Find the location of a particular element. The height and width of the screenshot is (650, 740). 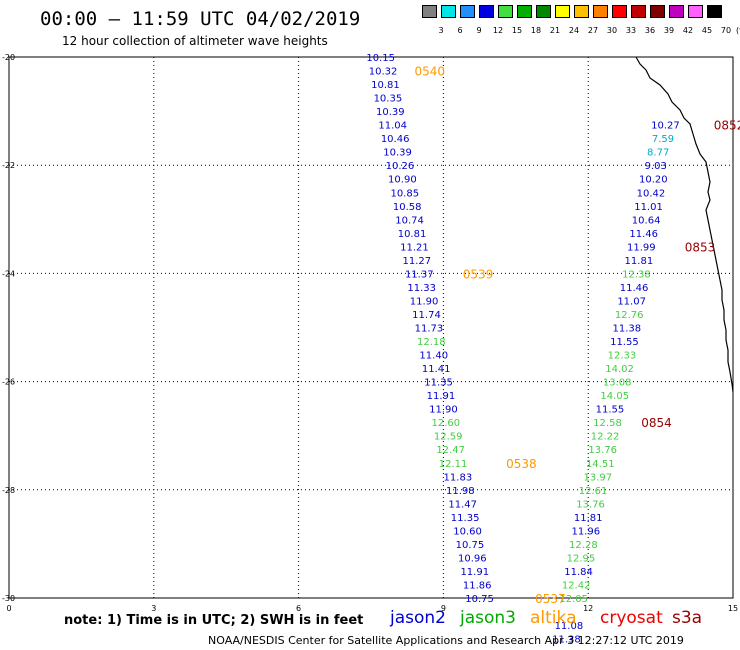

color-scale-label: 3 is located at coordinates (441, 30).